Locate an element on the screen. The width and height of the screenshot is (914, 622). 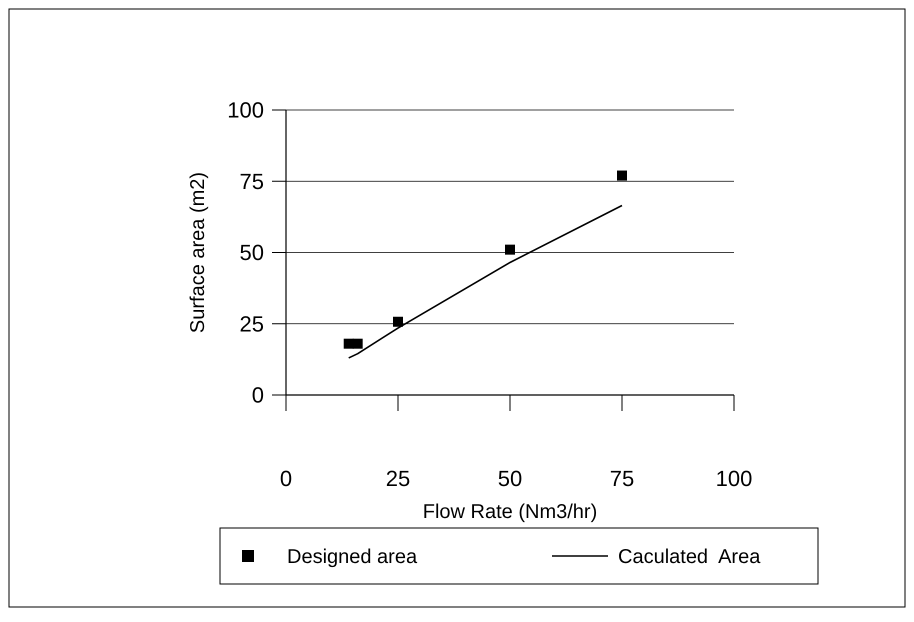
y-tick-label: 25 is located at coordinates (252, 323).